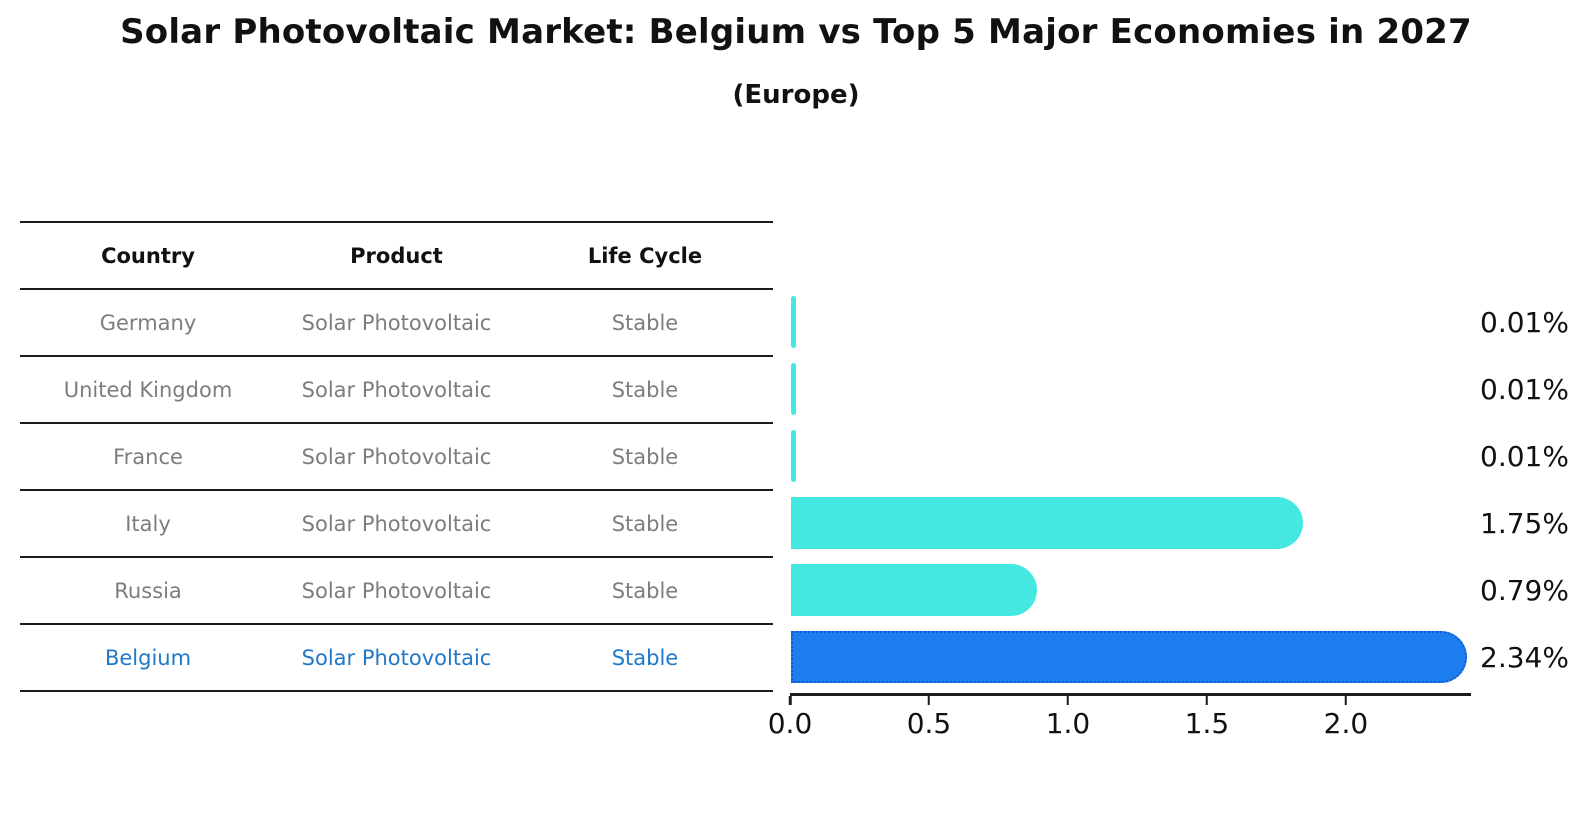 This screenshot has height=823, width=1592. Describe the element at coordinates (645, 255) in the screenshot. I see `column-header-lifecycle: Life Cycle` at that location.